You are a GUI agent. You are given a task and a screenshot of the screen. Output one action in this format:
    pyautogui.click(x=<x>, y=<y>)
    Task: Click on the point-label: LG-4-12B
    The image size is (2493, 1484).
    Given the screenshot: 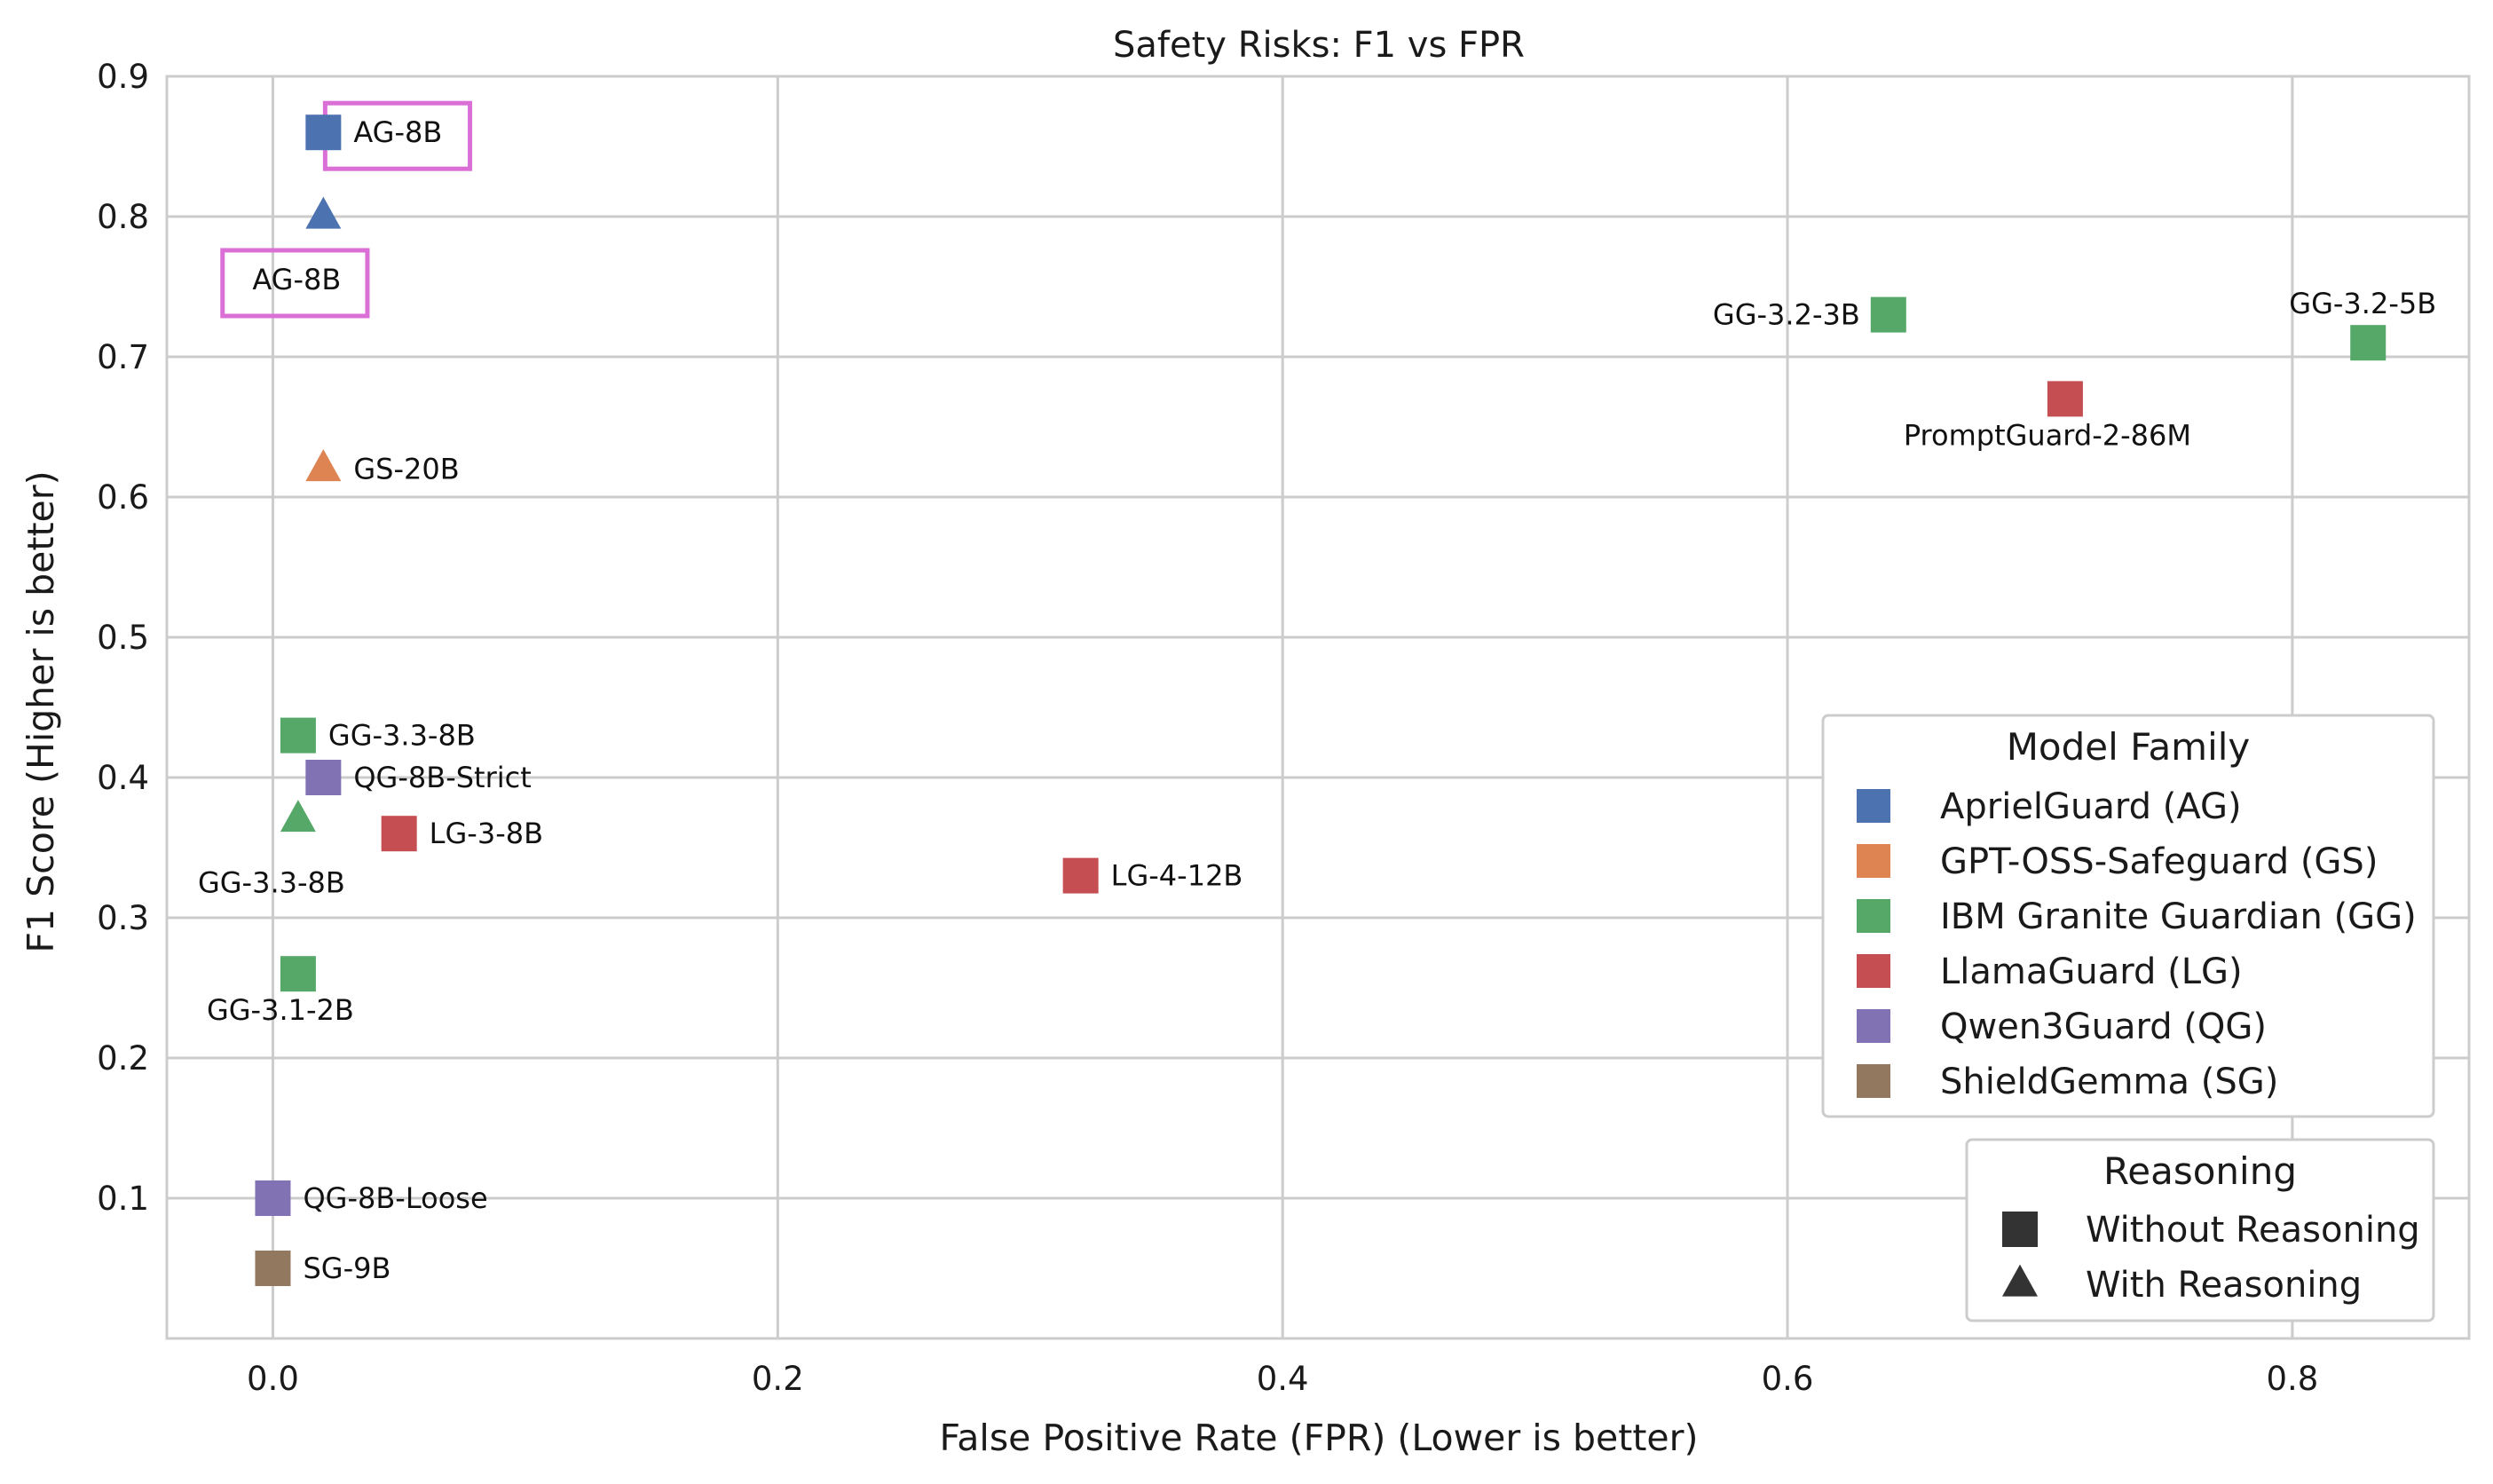 What is the action you would take?
    pyautogui.click(x=1177, y=876)
    